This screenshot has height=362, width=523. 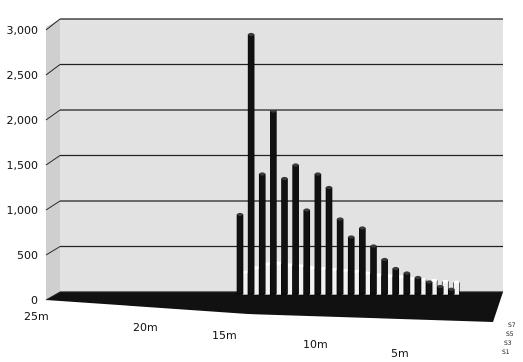 I want to click on y-tick-label: 0, so click(x=34, y=300).